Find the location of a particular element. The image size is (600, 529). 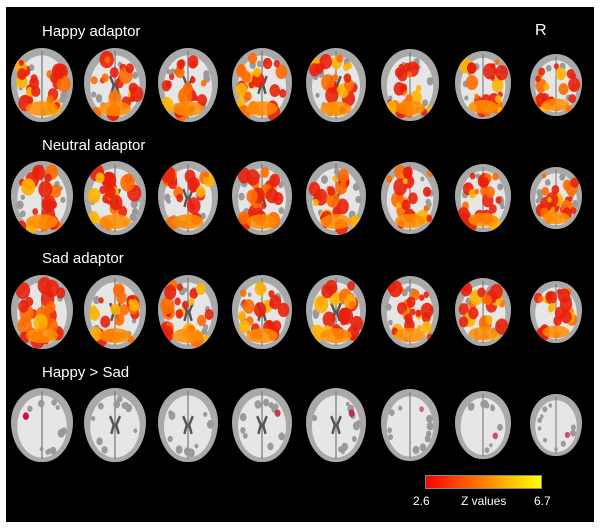

colorbar-min-label: 2.6 is located at coordinates (421, 501).